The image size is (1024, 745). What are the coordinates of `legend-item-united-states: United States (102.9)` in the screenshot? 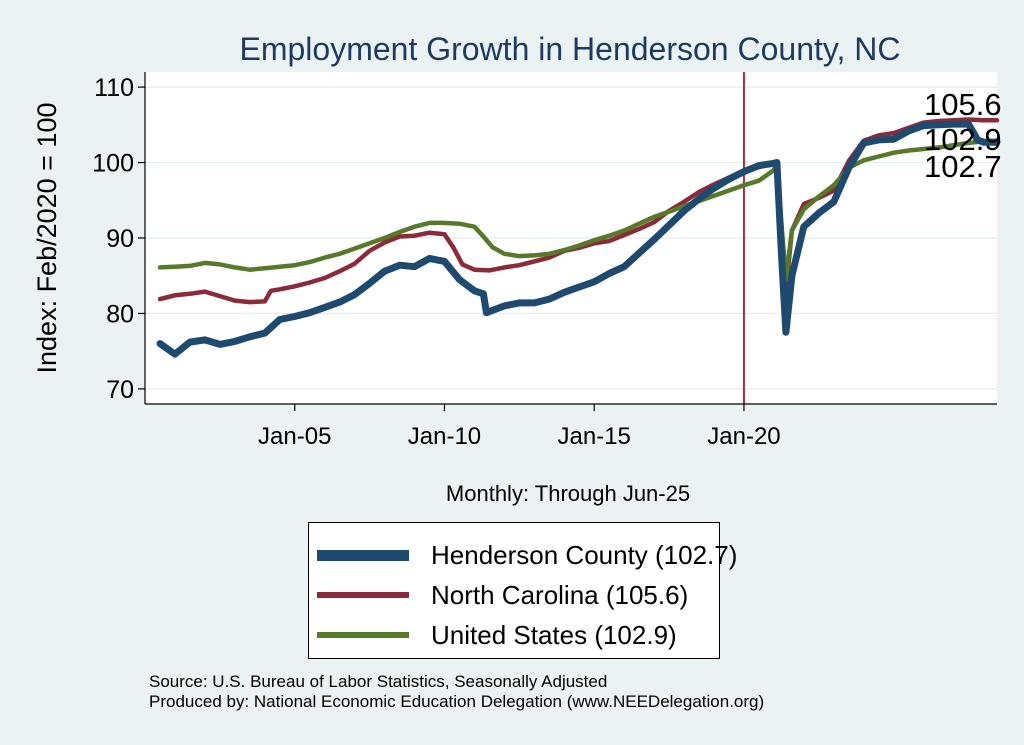 It's located at (497, 635).